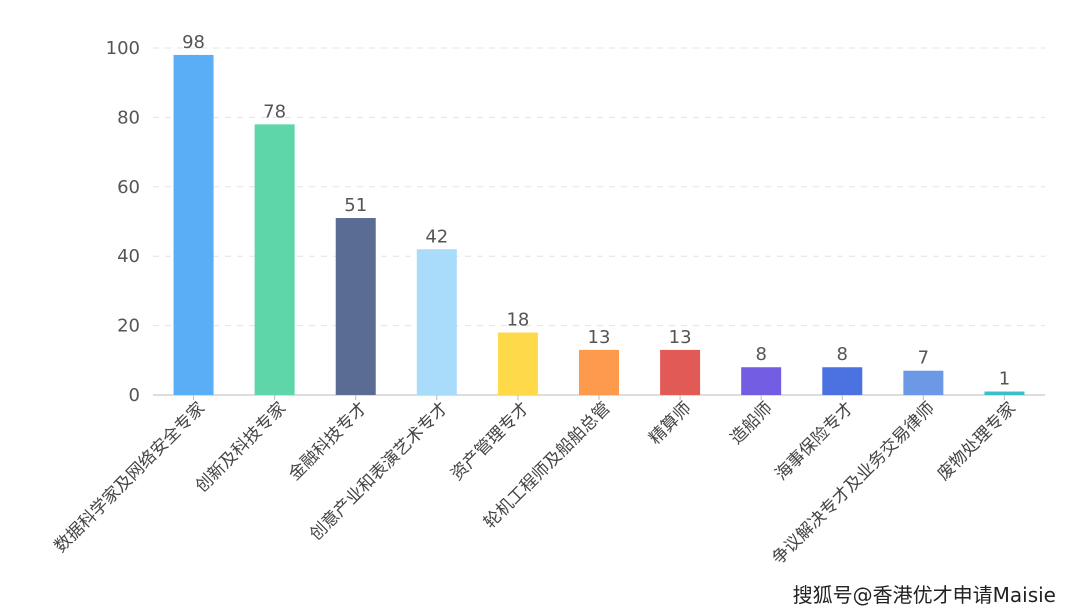  Describe the element at coordinates (379, 471) in the screenshot. I see `x-tick-label: 创意产业和表演艺术专才` at that location.